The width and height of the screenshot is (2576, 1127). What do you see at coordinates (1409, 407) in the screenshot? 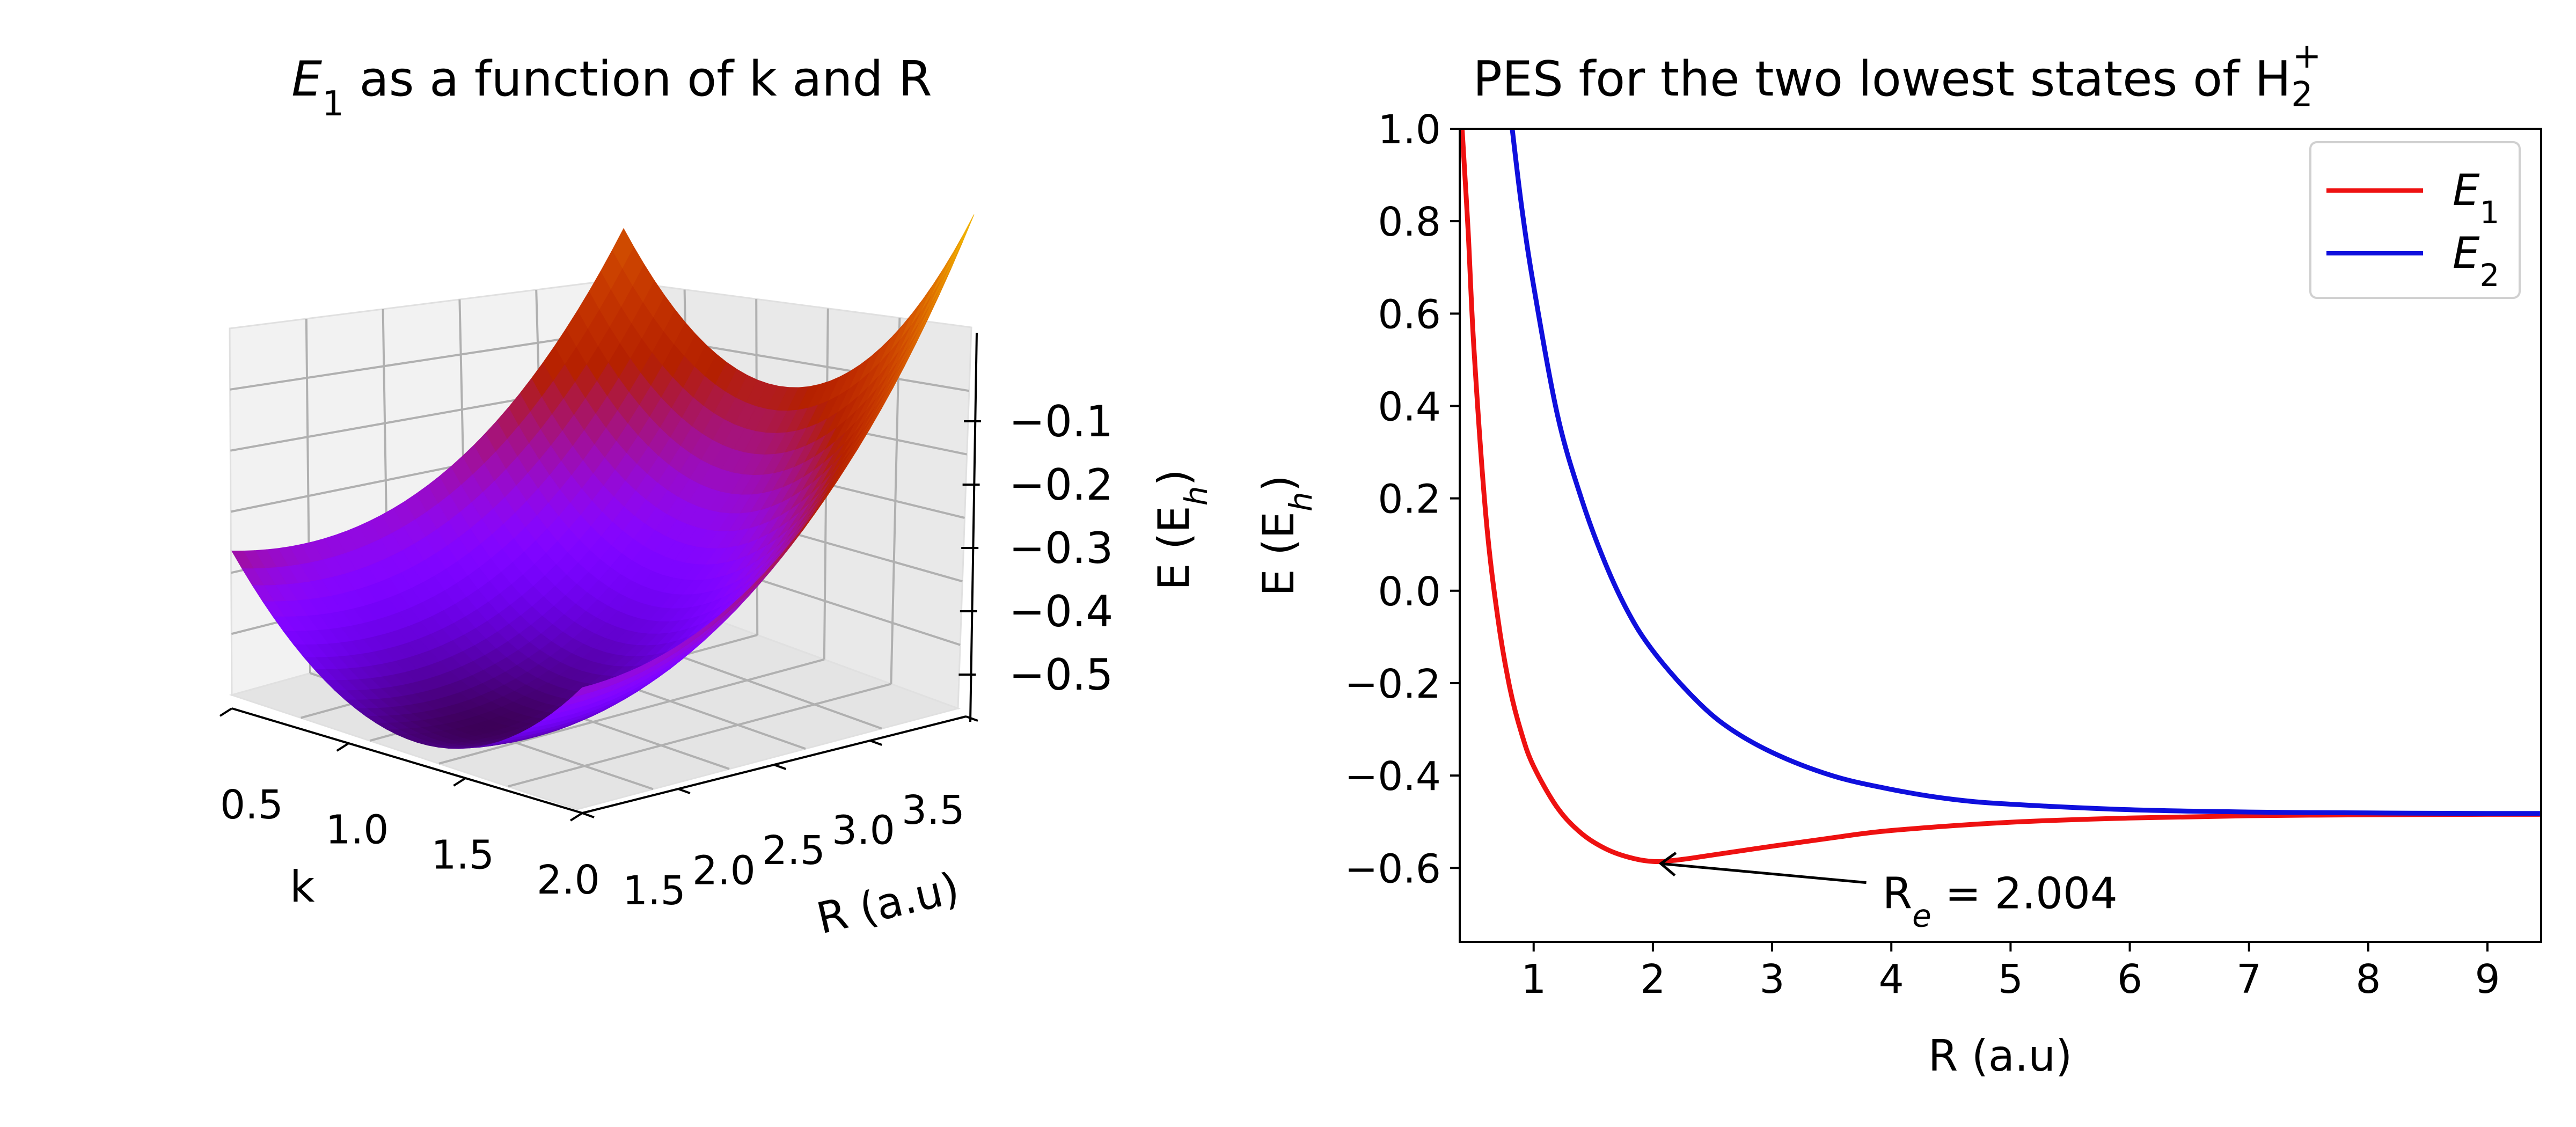
I see `y-tick-label: 0.4` at bounding box center [1409, 407].